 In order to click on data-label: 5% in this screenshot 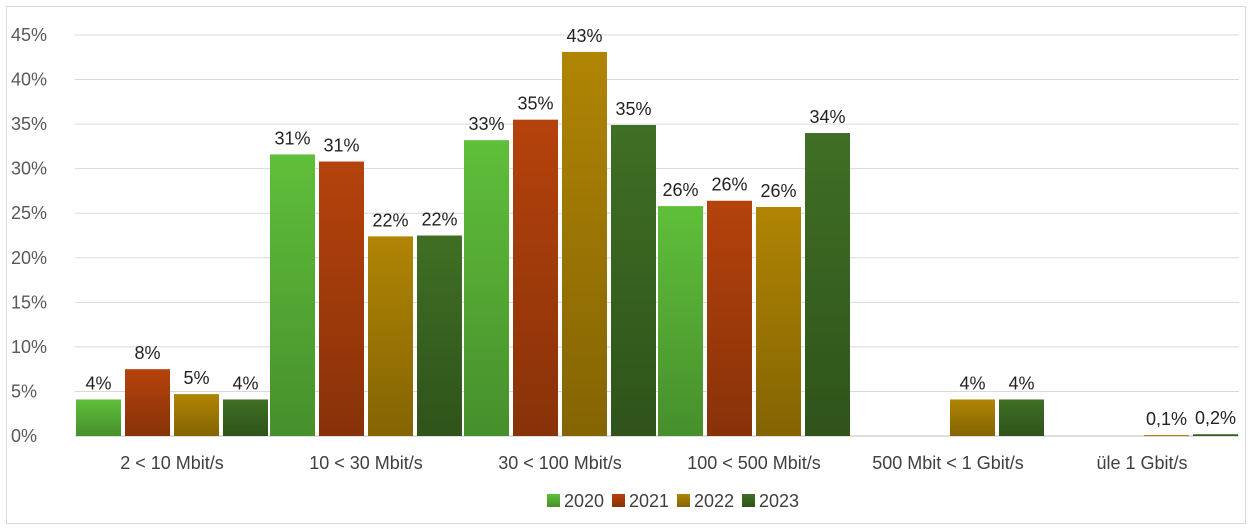, I will do `click(196, 378)`.